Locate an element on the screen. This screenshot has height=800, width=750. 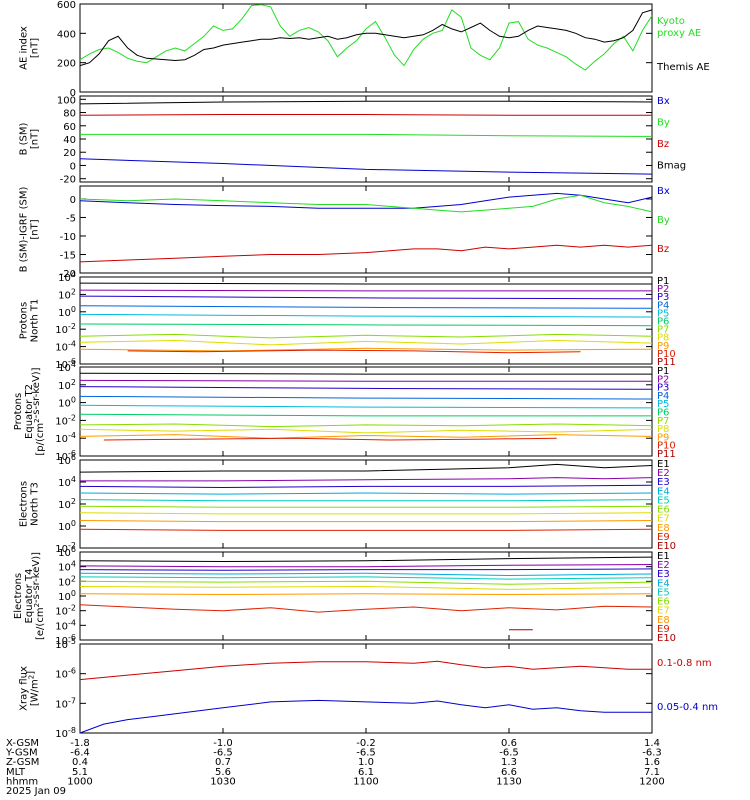
y-tick-label: 60 is located at coordinates (69, 127).